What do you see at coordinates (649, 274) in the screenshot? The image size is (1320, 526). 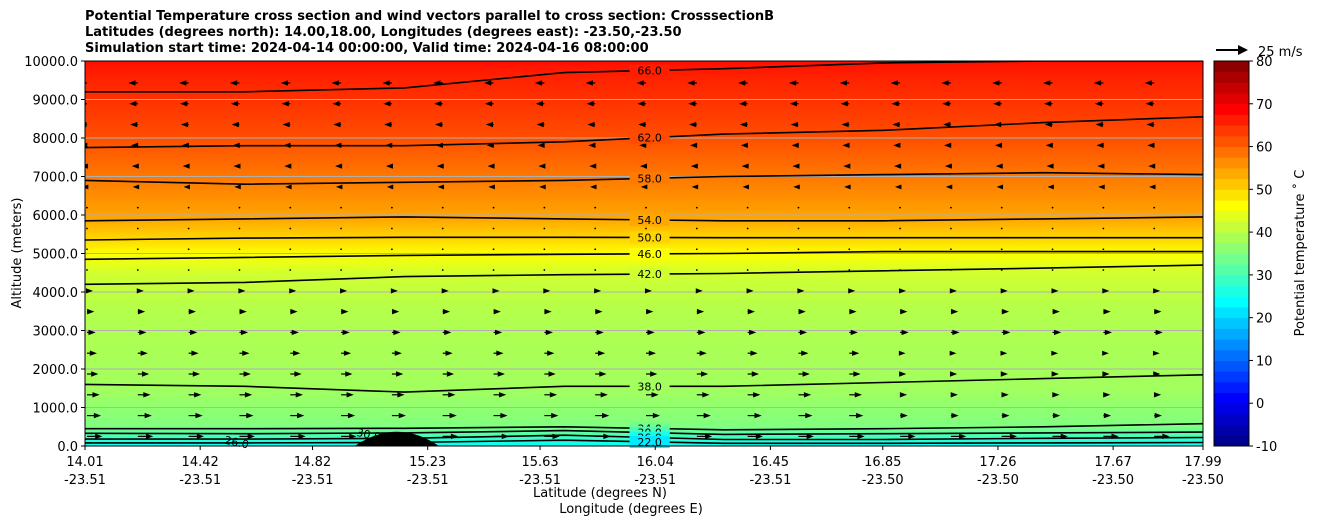 I see `contour-label-42.0: 42.0` at bounding box center [649, 274].